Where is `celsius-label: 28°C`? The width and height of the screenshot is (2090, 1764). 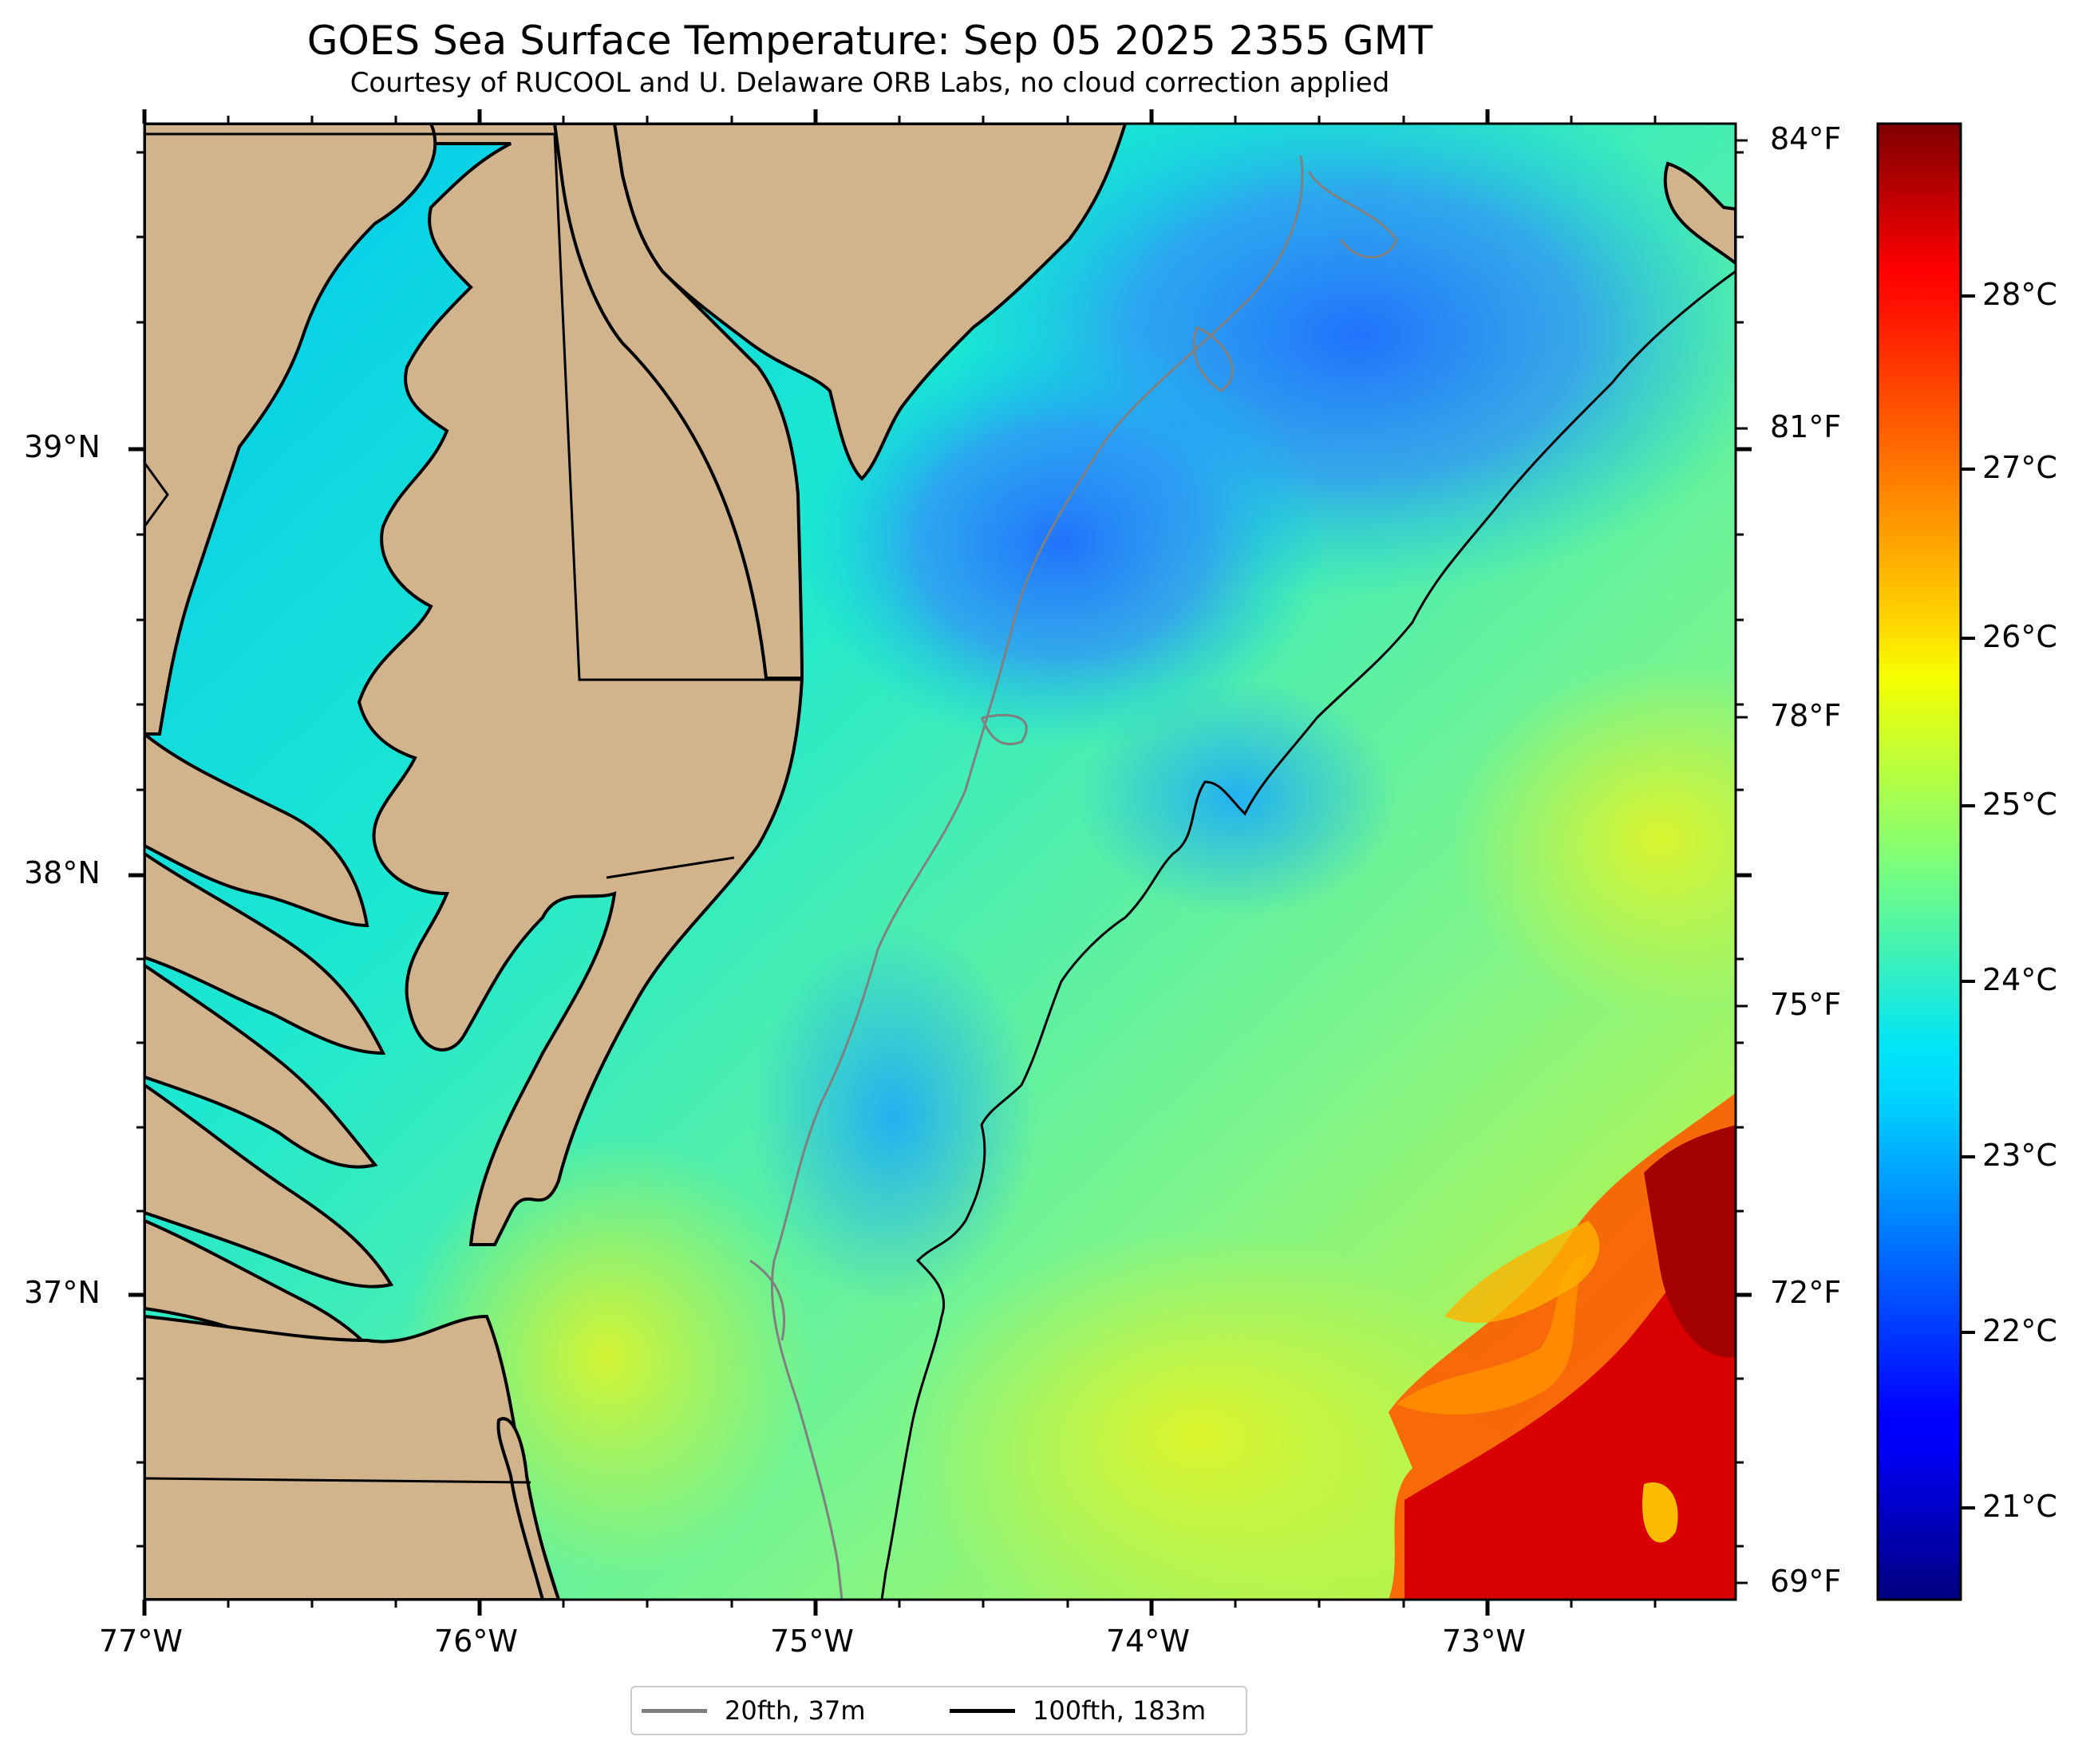
celsius-label: 28°C is located at coordinates (2019, 294).